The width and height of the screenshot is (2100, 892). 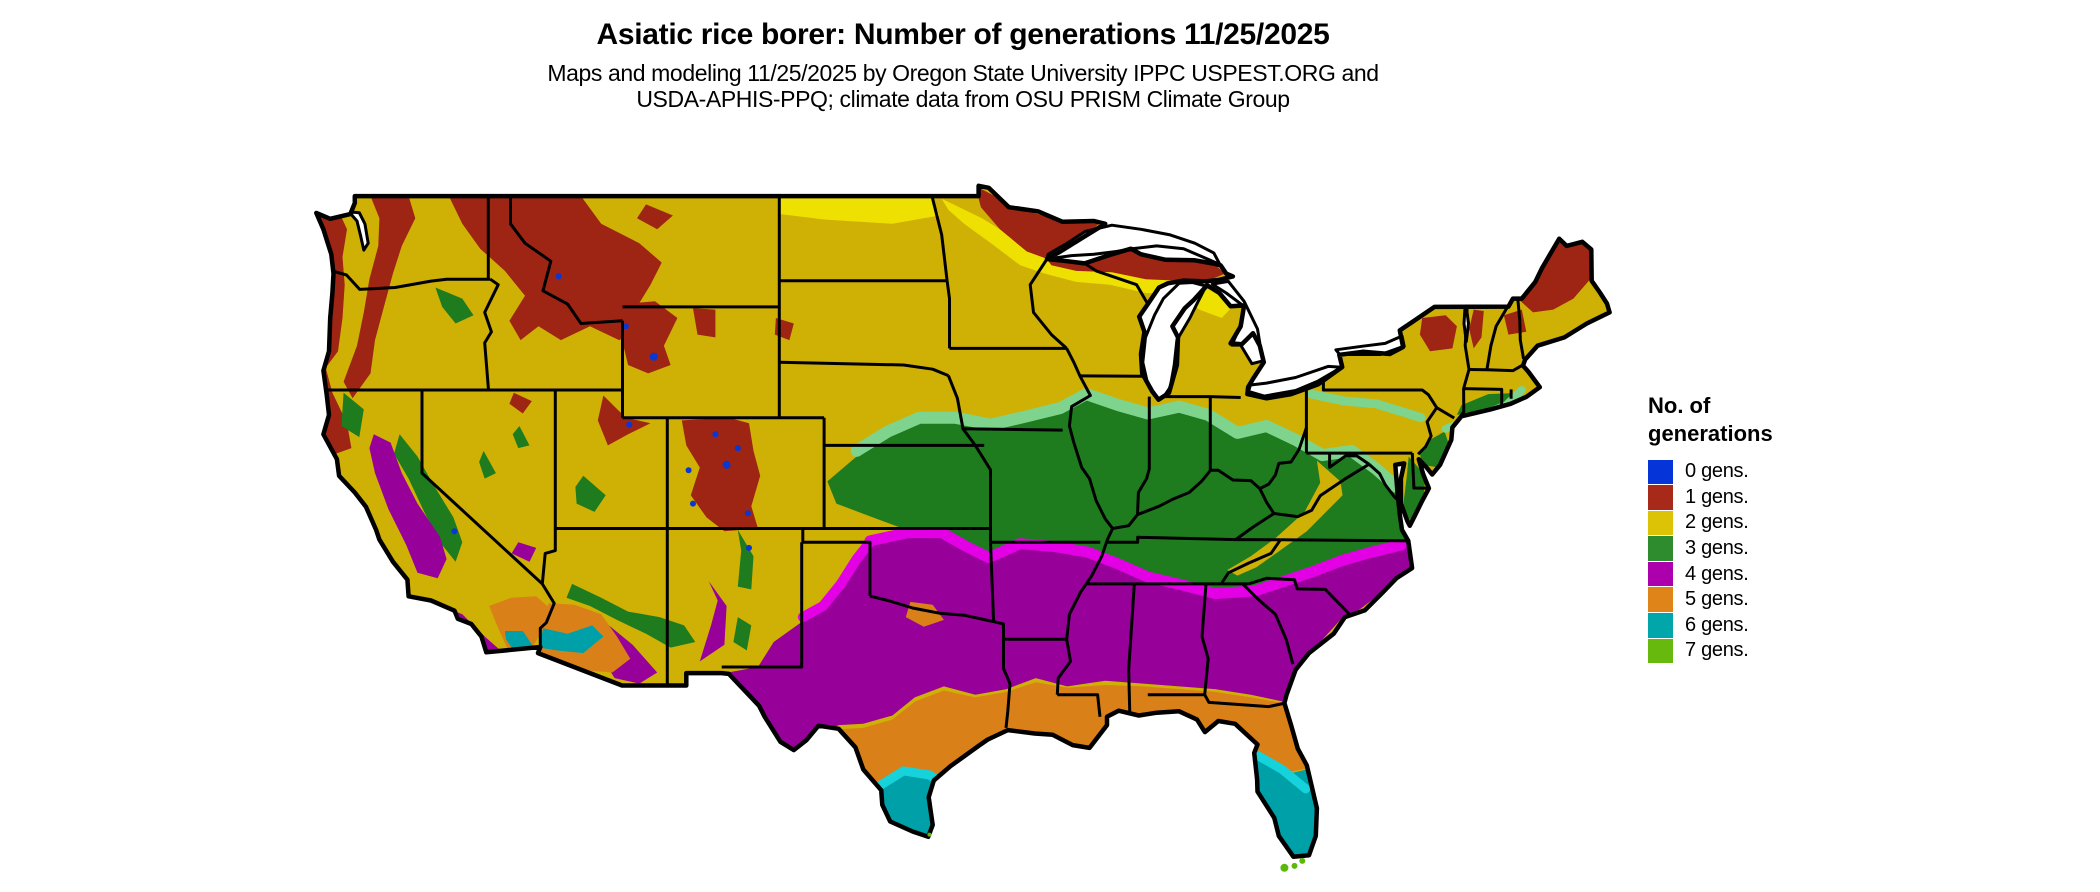 I want to click on transition-magenta-west-fringe, so click(x=836, y=580).